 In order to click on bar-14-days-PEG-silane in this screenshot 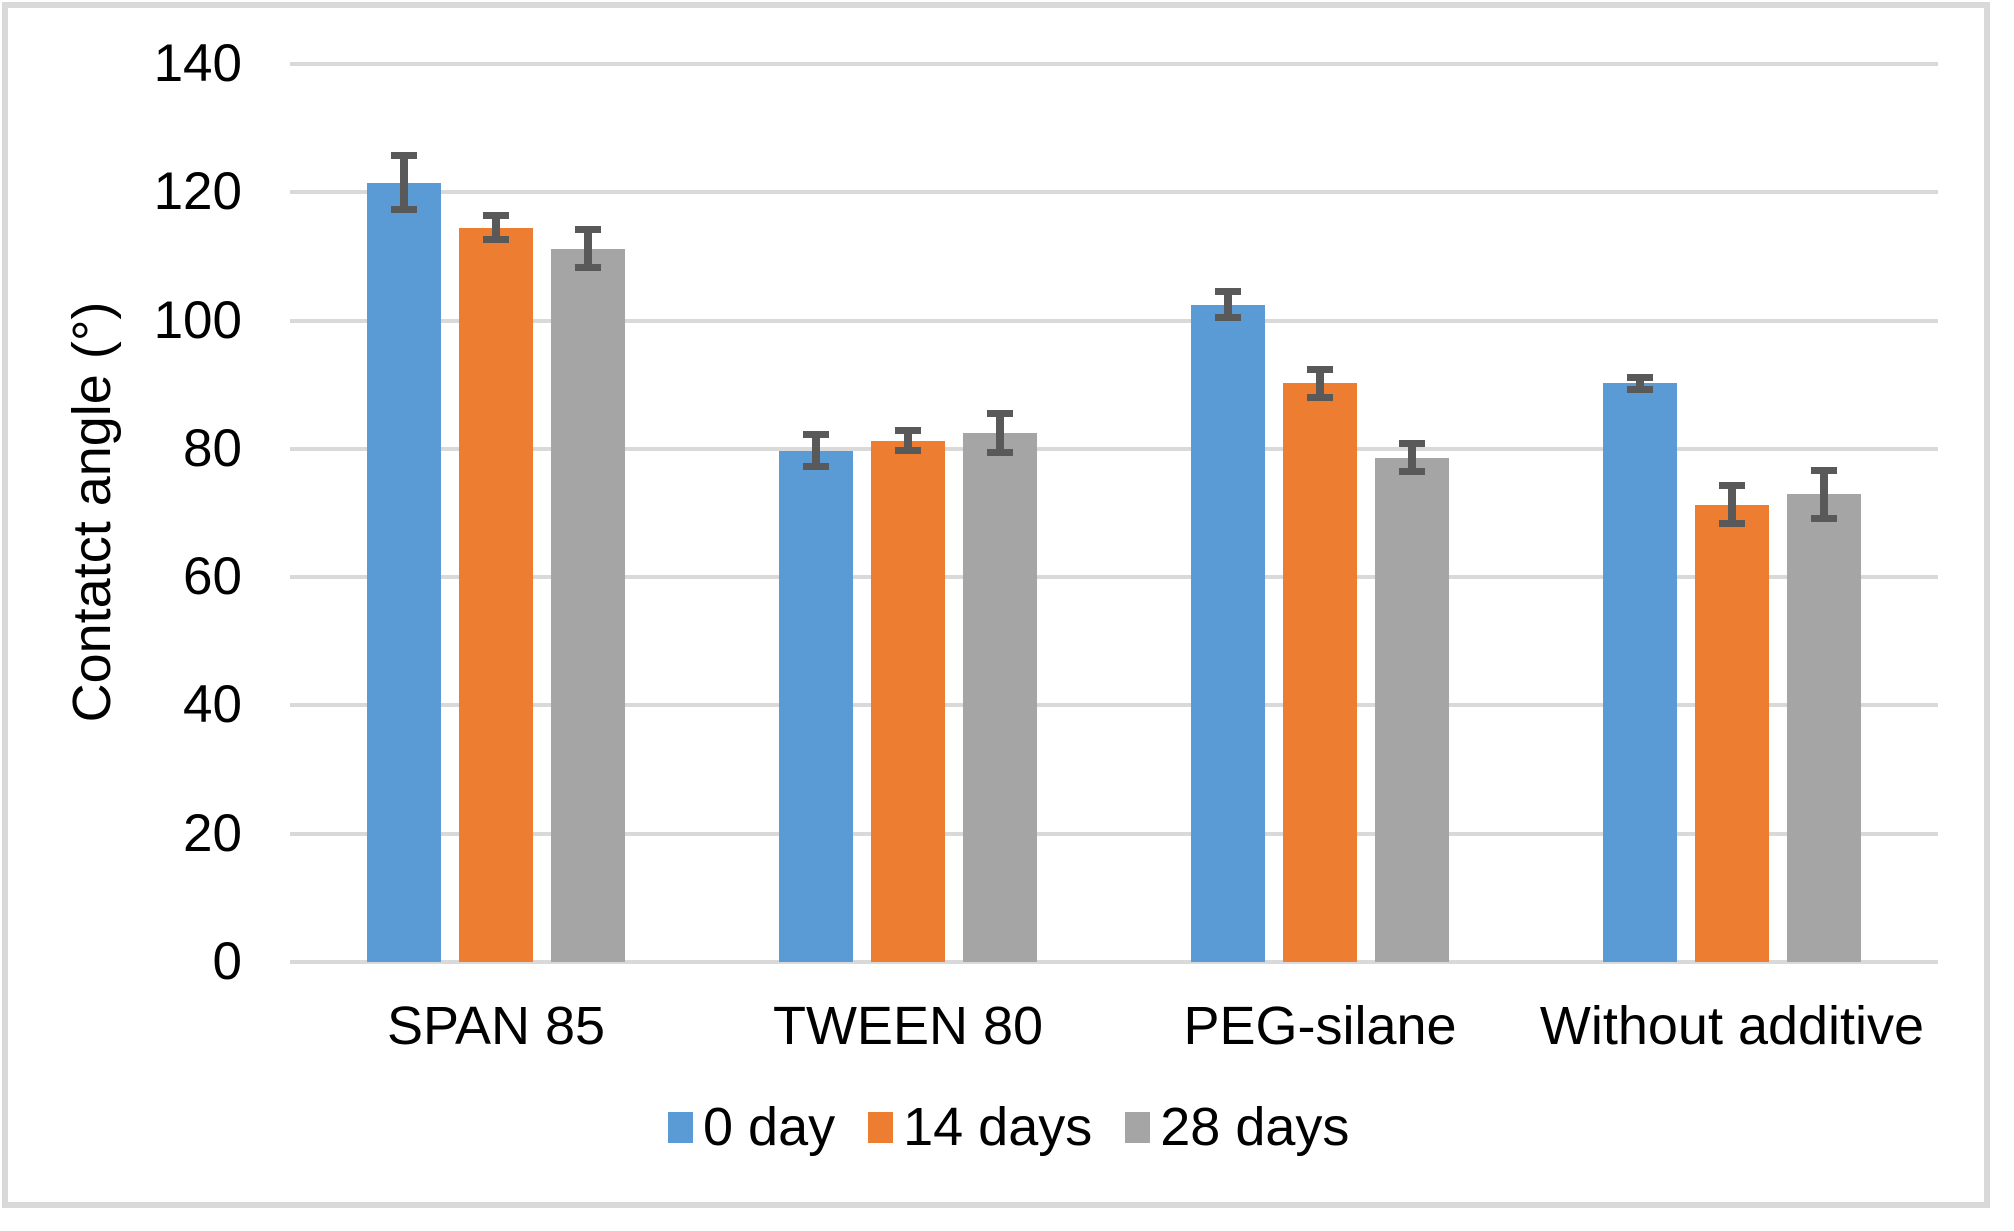, I will do `click(1320, 672)`.